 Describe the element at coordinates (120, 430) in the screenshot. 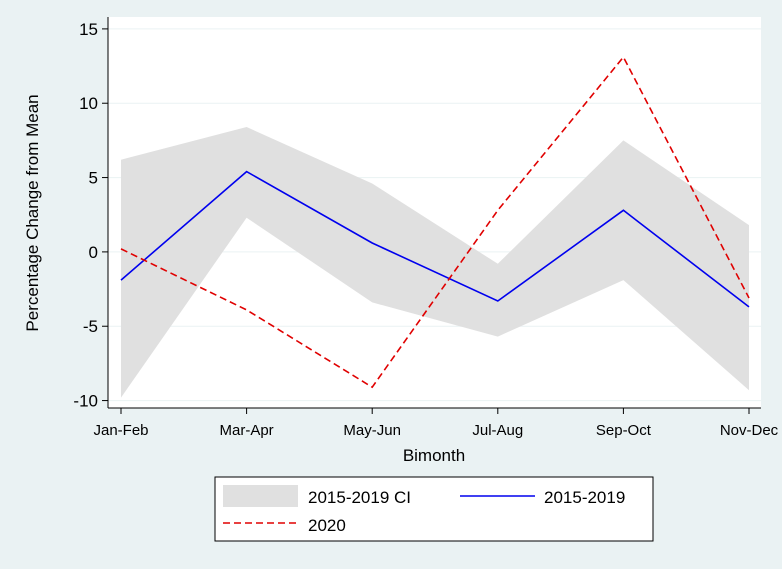

I see `x-tick-label: Jan-Feb` at that location.